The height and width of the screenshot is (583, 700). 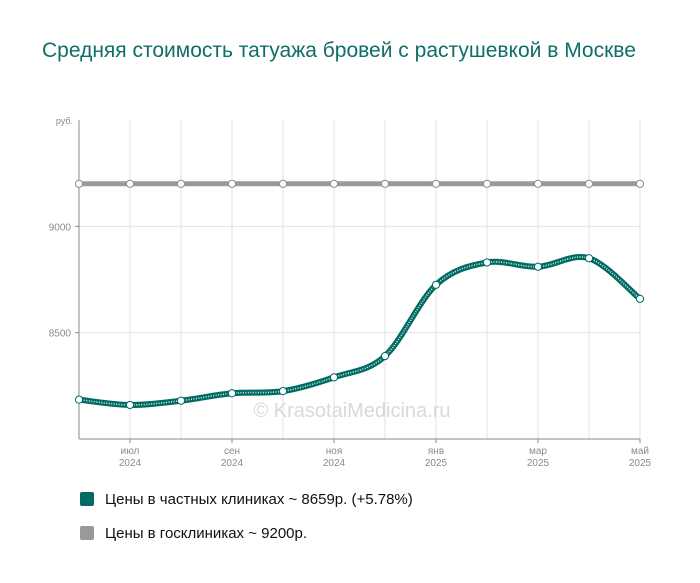 What do you see at coordinates (206, 533) in the screenshot?
I see `legend-label-public: Цены в госклиниках ~ 9200р.` at bounding box center [206, 533].